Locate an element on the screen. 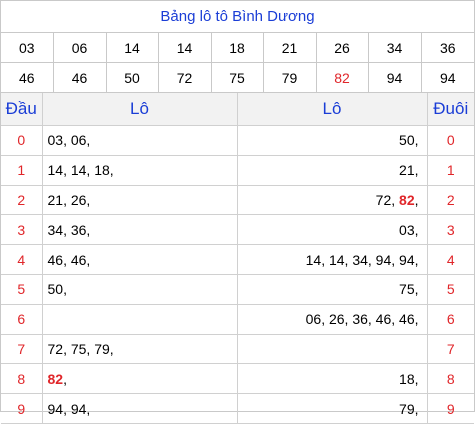 Image resolution: width=475 pixels, height=424 pixels. dau-cell: 4 is located at coordinates (22, 259).